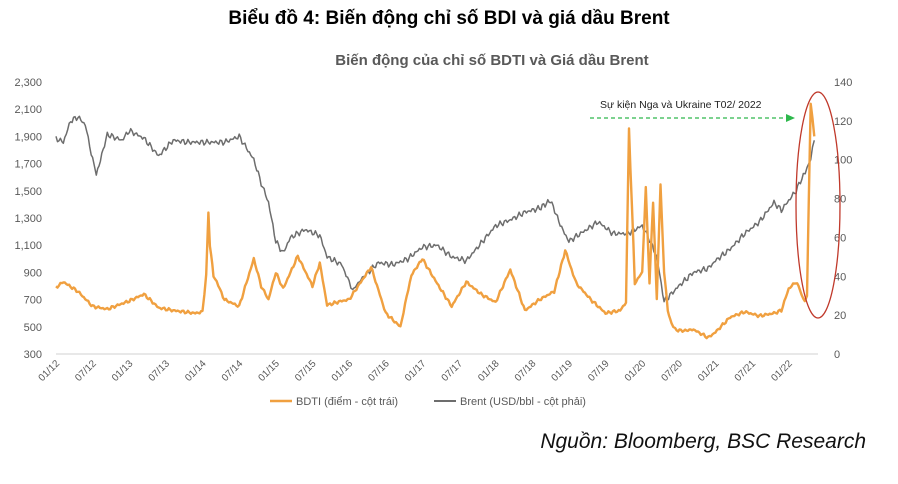 The height and width of the screenshot is (484, 898). Describe the element at coordinates (233, 371) in the screenshot. I see `x-tick-label: 07/14` at that location.